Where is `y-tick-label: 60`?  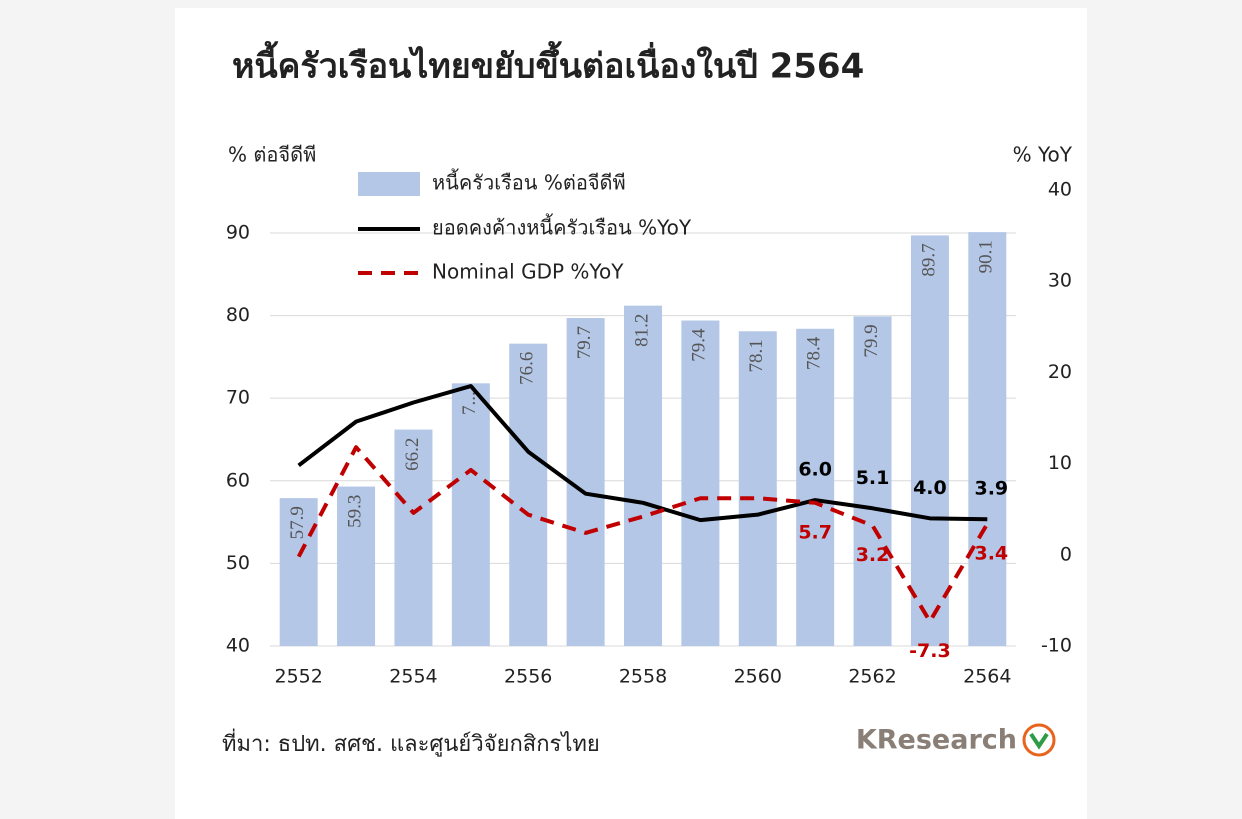 y-tick-label: 60 is located at coordinates (238, 480).